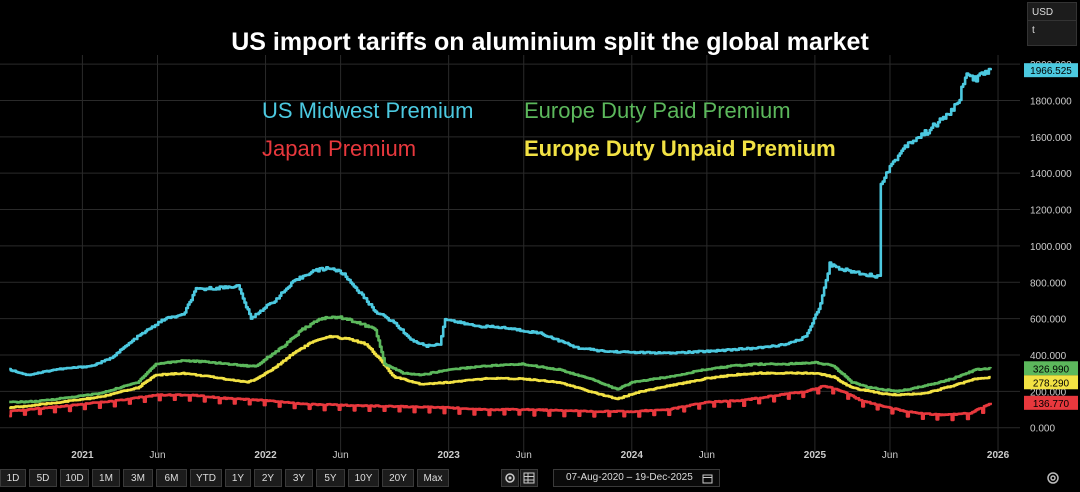 The image size is (1080, 492). Describe the element at coordinates (138, 478) in the screenshot. I see `range-button-3m: 3M` at that location.